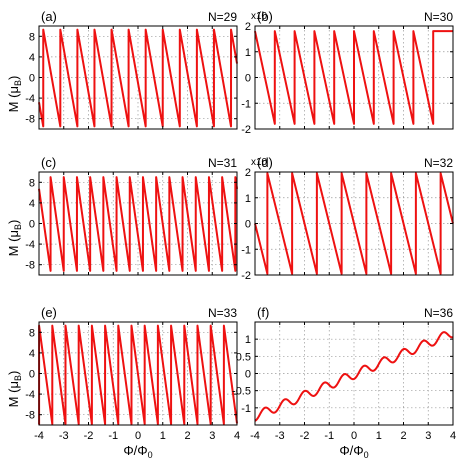  What do you see at coordinates (222, 17) in the screenshot?
I see `n-label: N=29` at bounding box center [222, 17].